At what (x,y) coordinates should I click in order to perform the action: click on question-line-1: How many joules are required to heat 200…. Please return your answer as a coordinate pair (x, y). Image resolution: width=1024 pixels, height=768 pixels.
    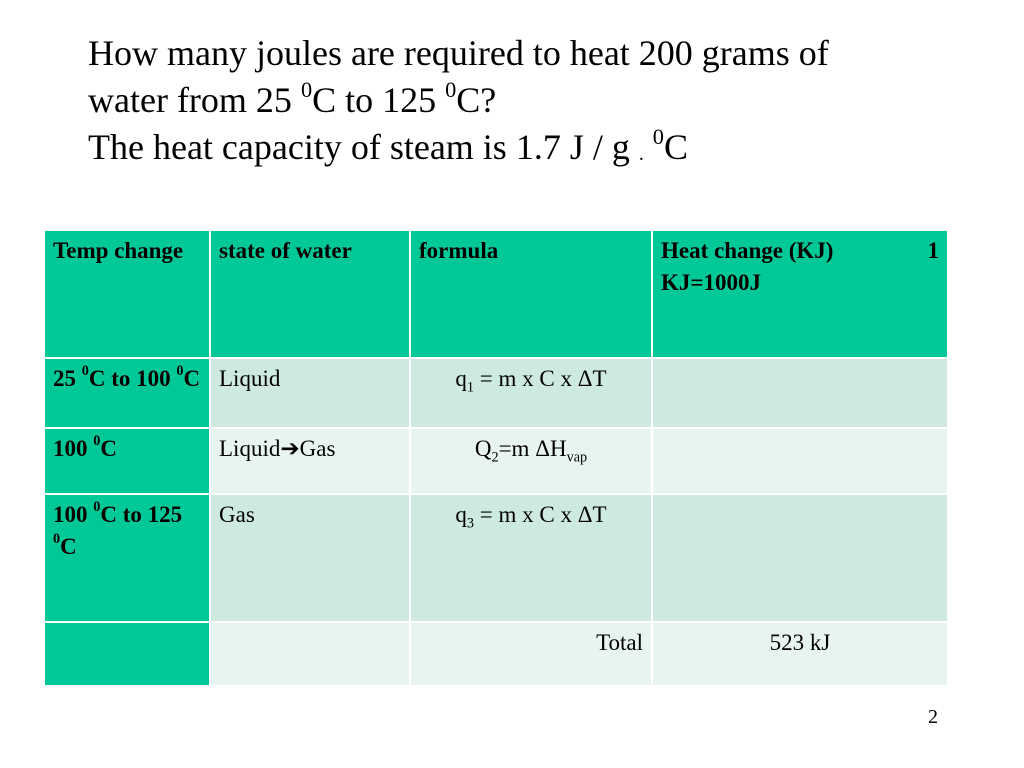
    Looking at the image, I should click on (458, 53).